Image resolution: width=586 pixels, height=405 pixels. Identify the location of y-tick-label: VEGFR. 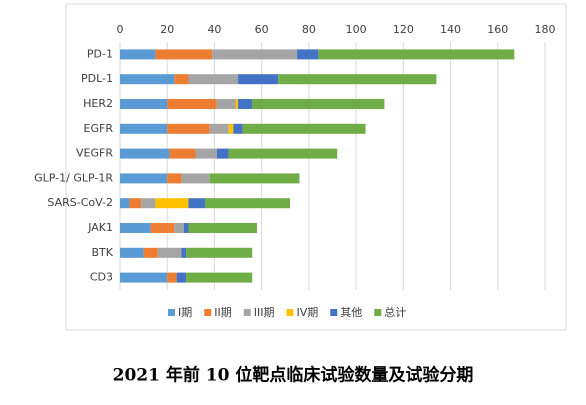
(94, 153).